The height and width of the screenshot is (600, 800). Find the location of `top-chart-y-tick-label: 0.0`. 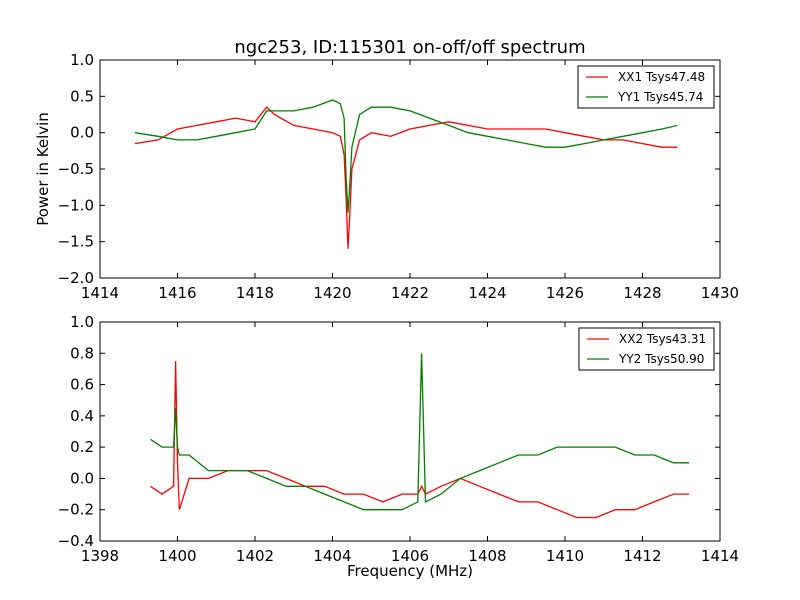

top-chart-y-tick-label: 0.0 is located at coordinates (82, 133).